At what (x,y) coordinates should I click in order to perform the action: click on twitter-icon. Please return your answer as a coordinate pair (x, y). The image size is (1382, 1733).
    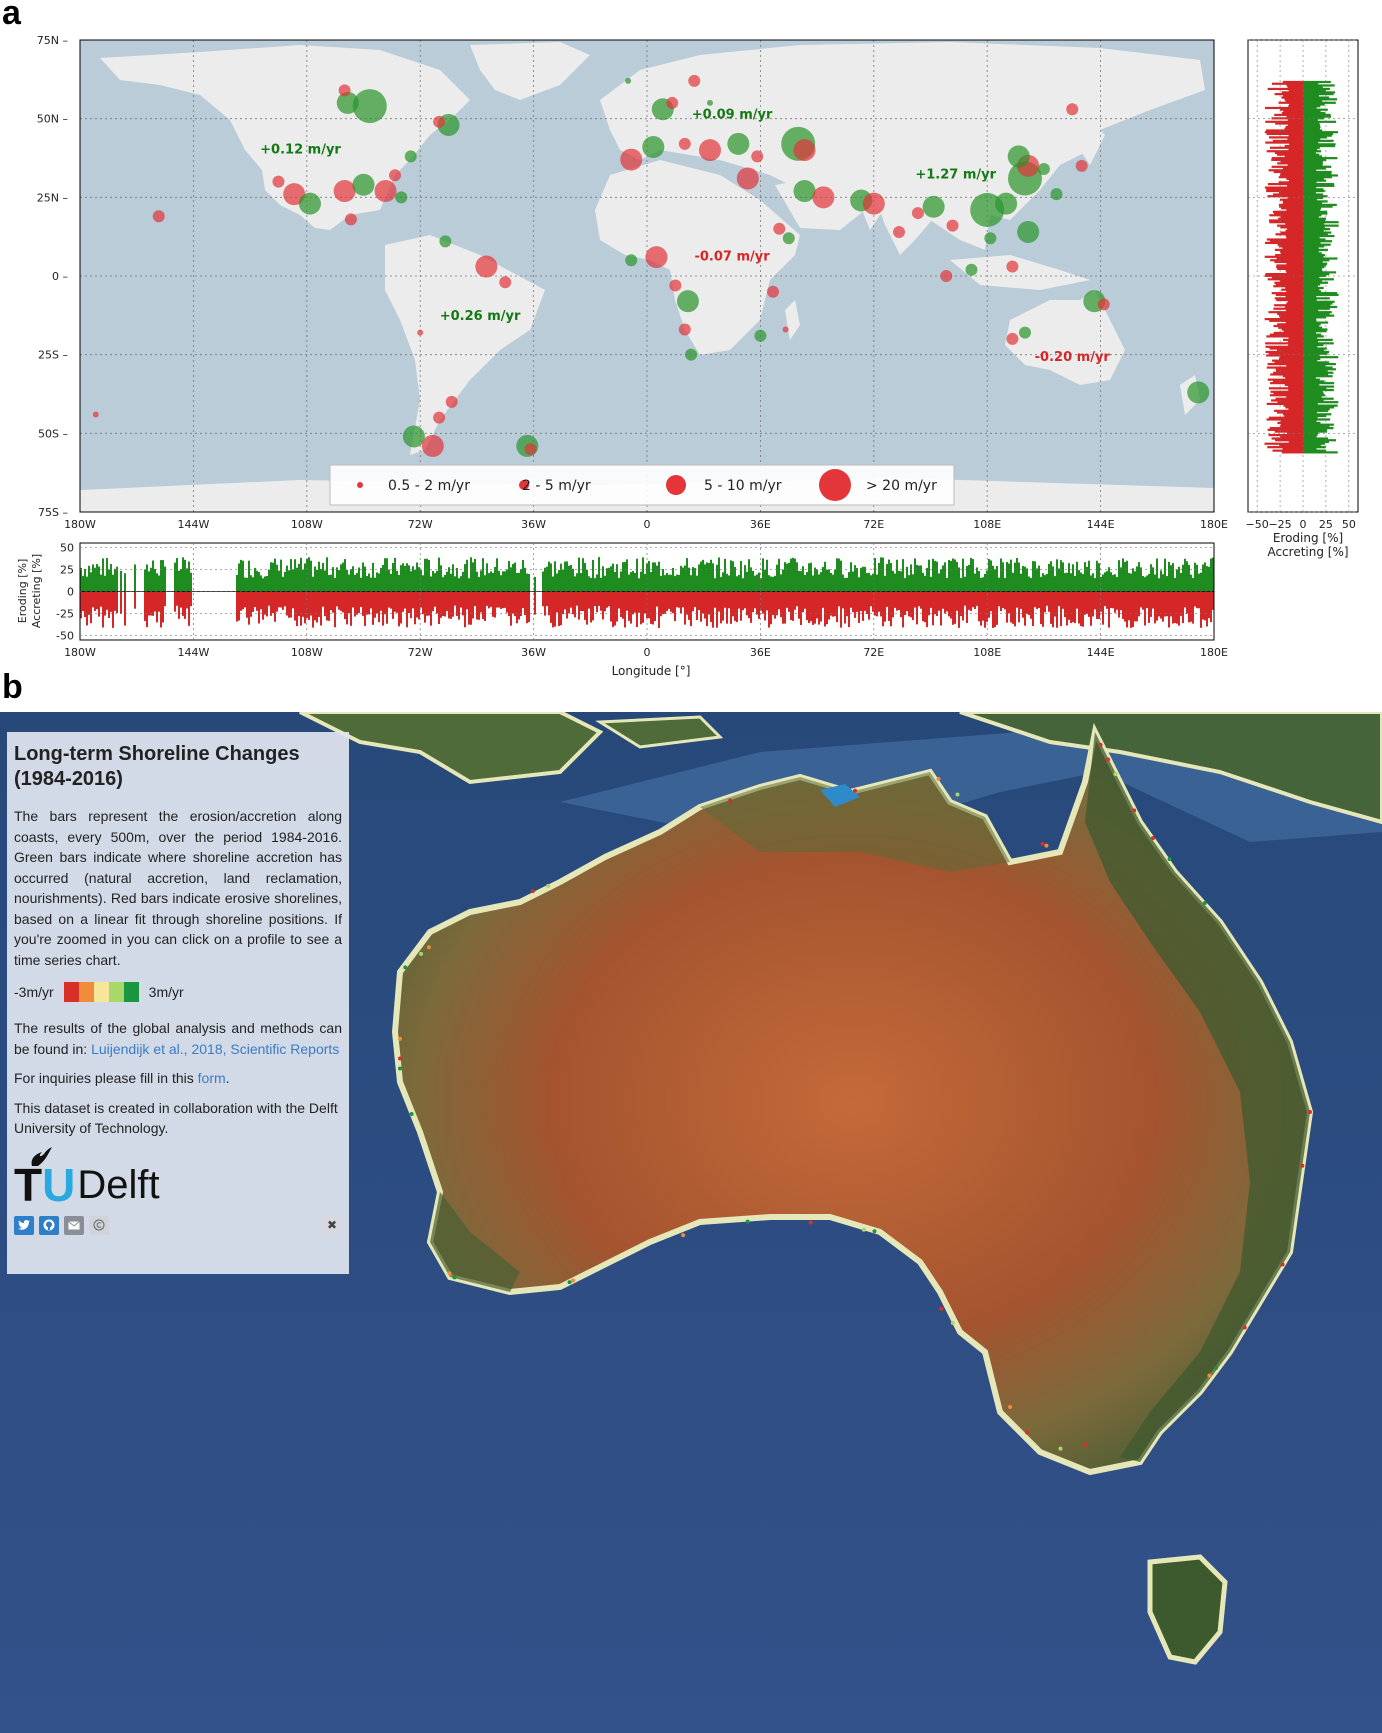
    Looking at the image, I should click on (24, 1225).